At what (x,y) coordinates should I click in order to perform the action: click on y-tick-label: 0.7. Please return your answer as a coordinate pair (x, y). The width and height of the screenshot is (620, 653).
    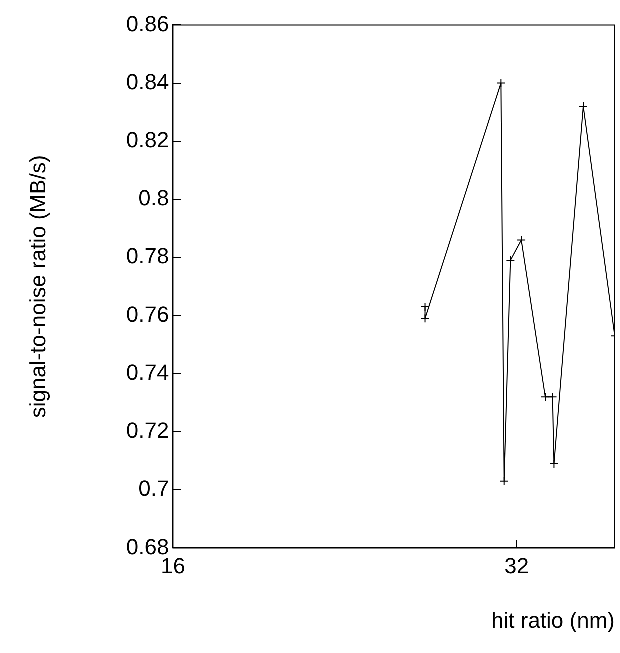
    Looking at the image, I should click on (154, 489).